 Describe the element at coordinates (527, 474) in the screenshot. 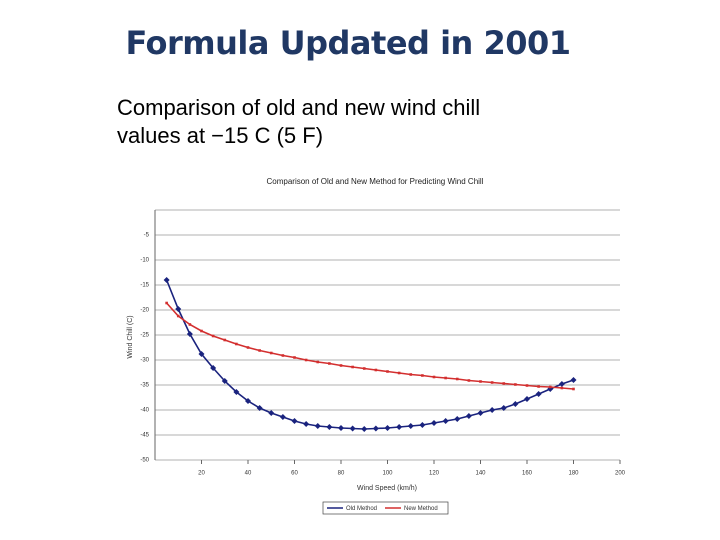

I see `x-tick-label: 160` at that location.